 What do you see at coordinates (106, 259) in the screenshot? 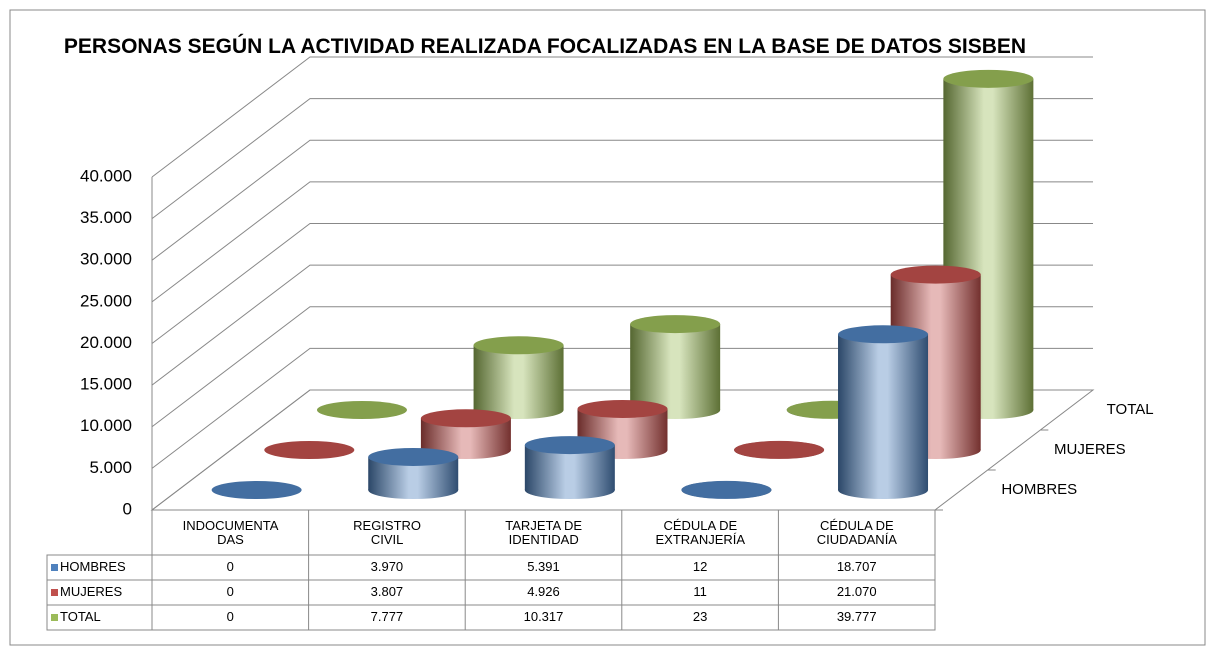
I see `y-tick-label: 30.000` at bounding box center [106, 259].